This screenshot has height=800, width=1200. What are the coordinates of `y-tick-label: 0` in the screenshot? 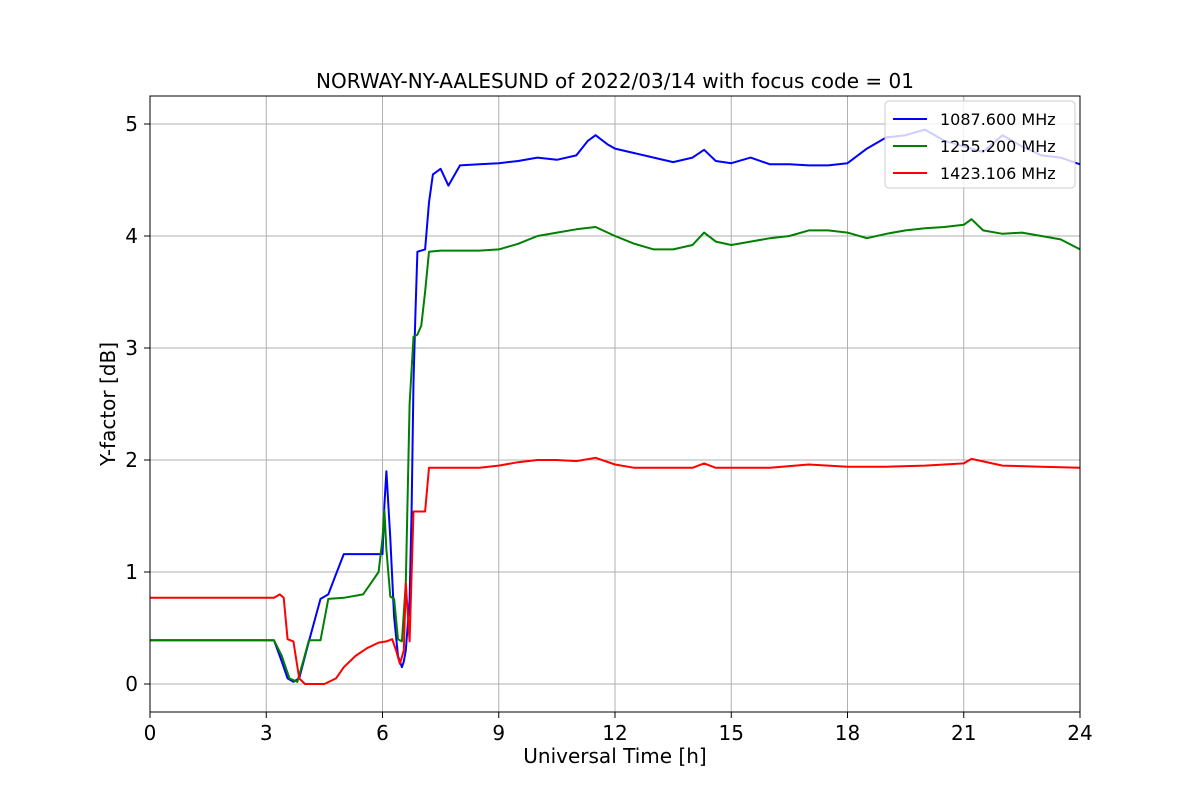 It's located at (131, 684).